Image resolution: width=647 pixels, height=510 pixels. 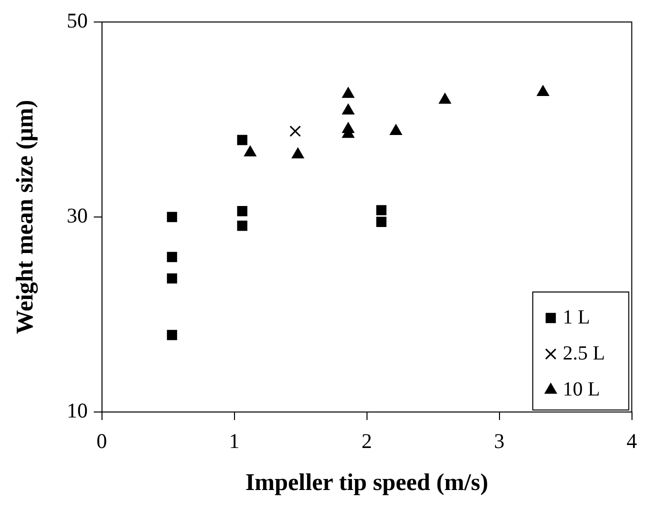 What do you see at coordinates (632, 441) in the screenshot?
I see `x-tick-label: 4` at bounding box center [632, 441].